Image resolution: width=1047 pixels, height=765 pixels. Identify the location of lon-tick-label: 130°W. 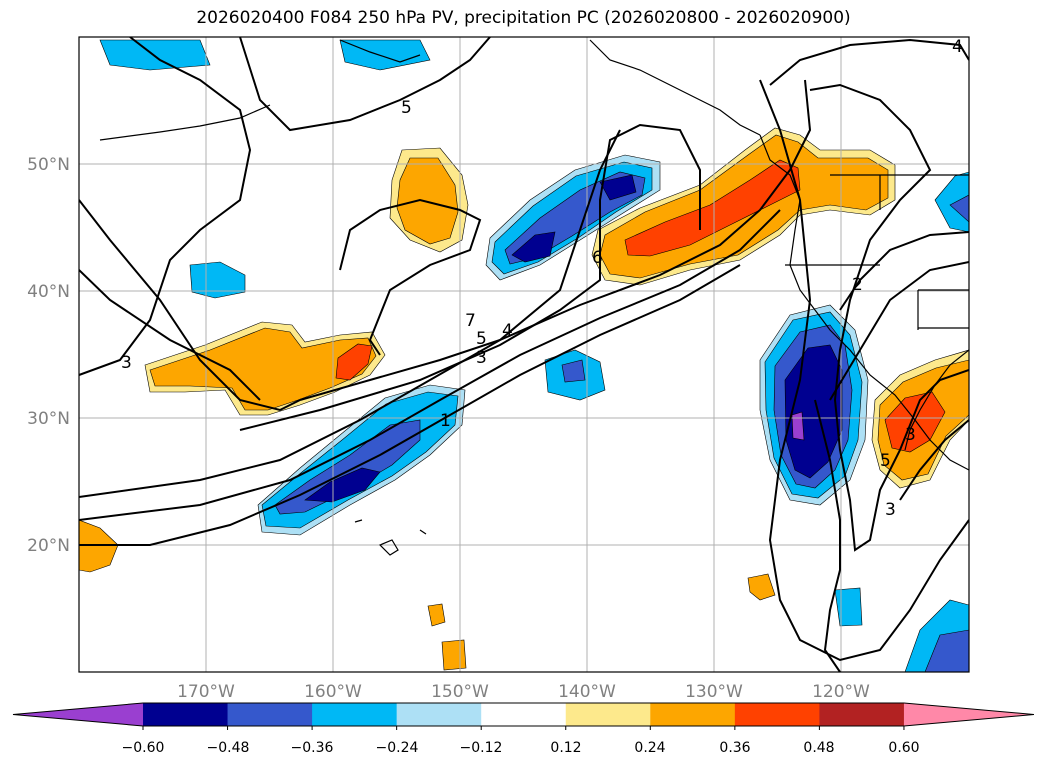
(714, 692).